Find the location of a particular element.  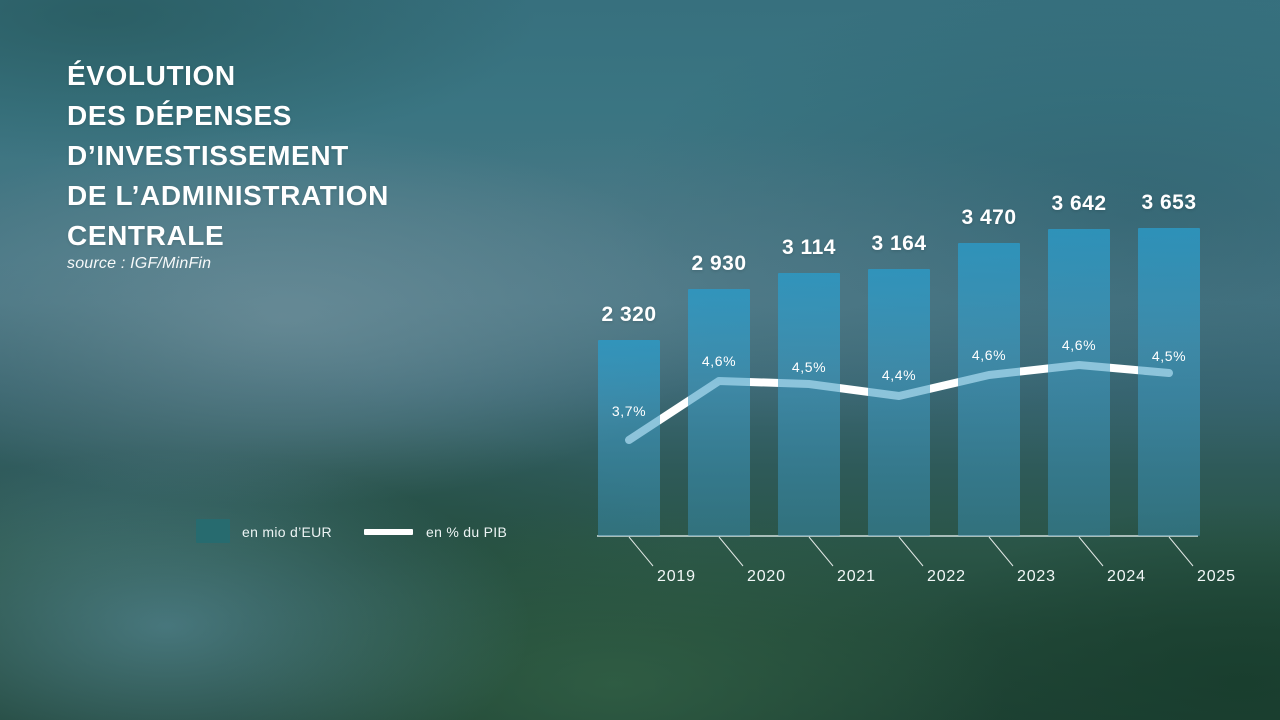

legend-bar-label: en mio d’EUR is located at coordinates (287, 532).